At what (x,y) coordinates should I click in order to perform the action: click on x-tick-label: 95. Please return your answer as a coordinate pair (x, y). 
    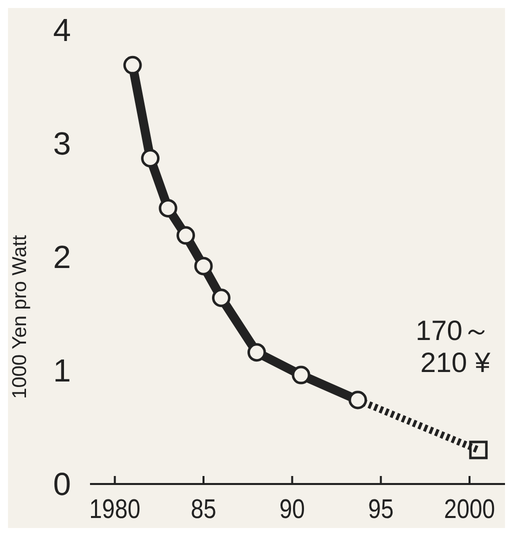
    Looking at the image, I should click on (381, 509).